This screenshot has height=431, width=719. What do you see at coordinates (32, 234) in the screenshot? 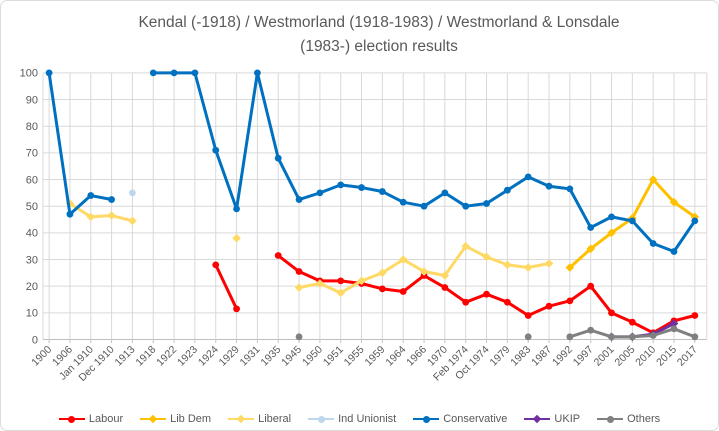
I see `y-axis-tick-label: 40` at bounding box center [32, 234].